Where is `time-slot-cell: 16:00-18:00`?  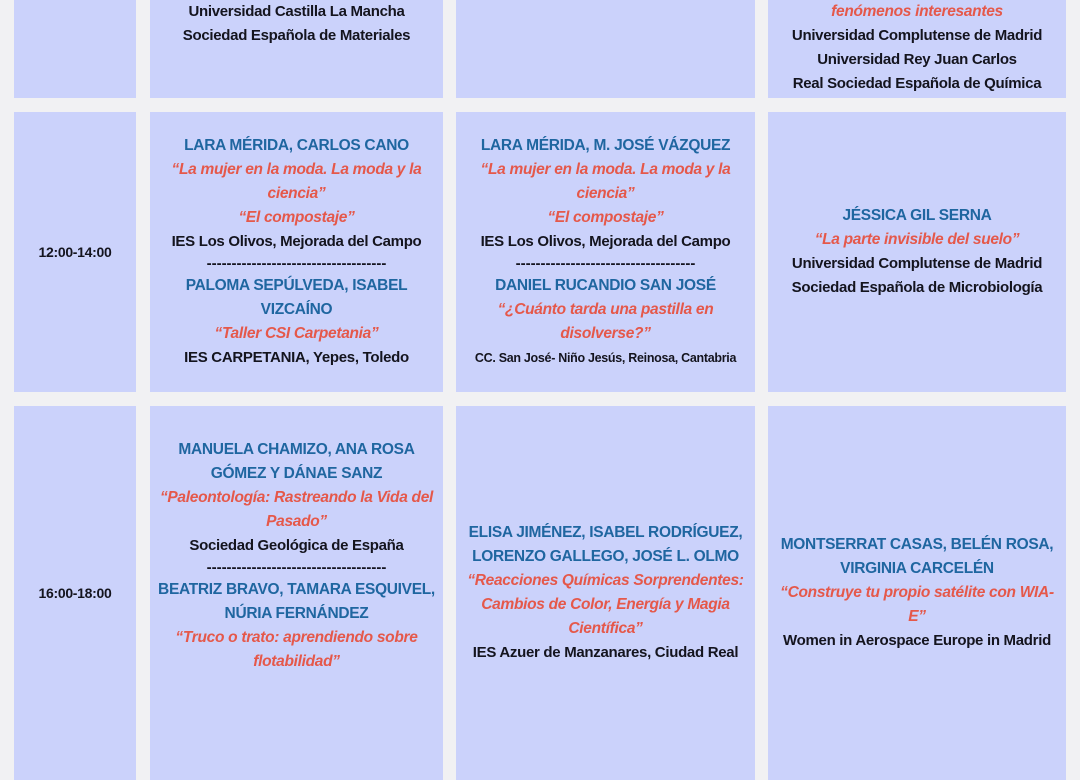 time-slot-cell: 16:00-18:00 is located at coordinates (75, 593).